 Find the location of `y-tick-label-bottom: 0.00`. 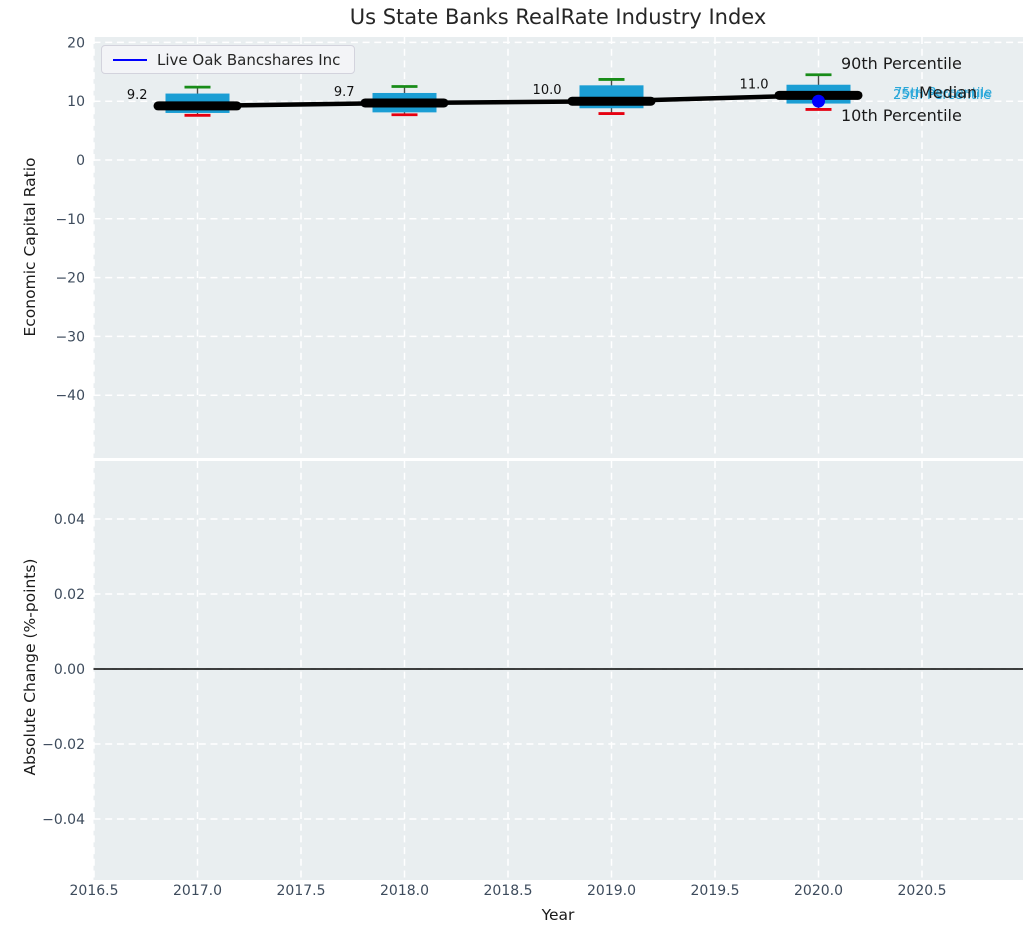

y-tick-label-bottom: 0.00 is located at coordinates (69, 670).